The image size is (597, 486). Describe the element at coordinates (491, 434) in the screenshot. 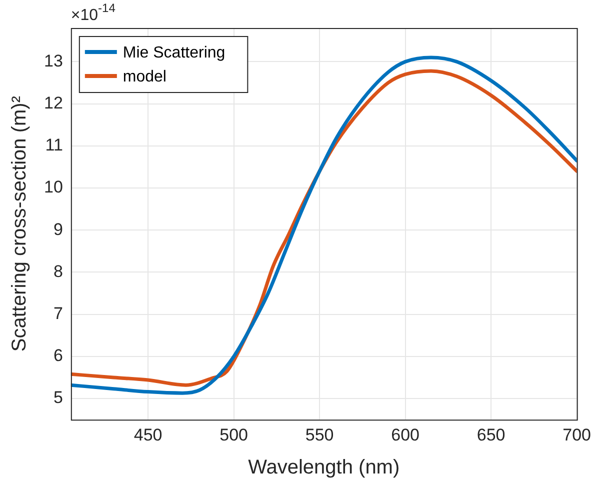

I see `x-tick-label: 650` at that location.